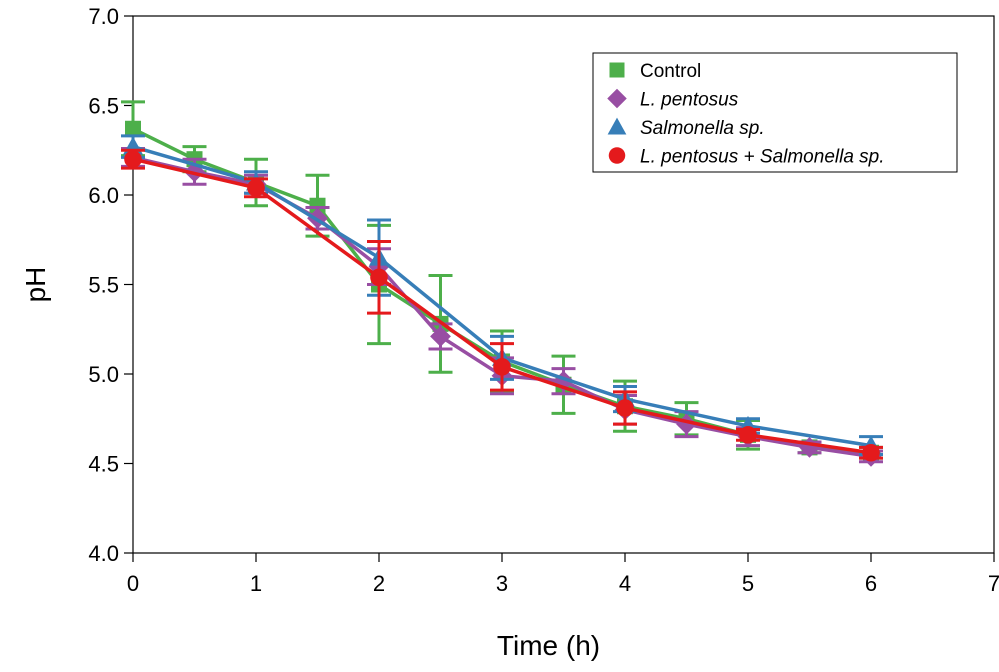  What do you see at coordinates (379, 583) in the screenshot?
I see `x-tick-label: 2` at bounding box center [379, 583].